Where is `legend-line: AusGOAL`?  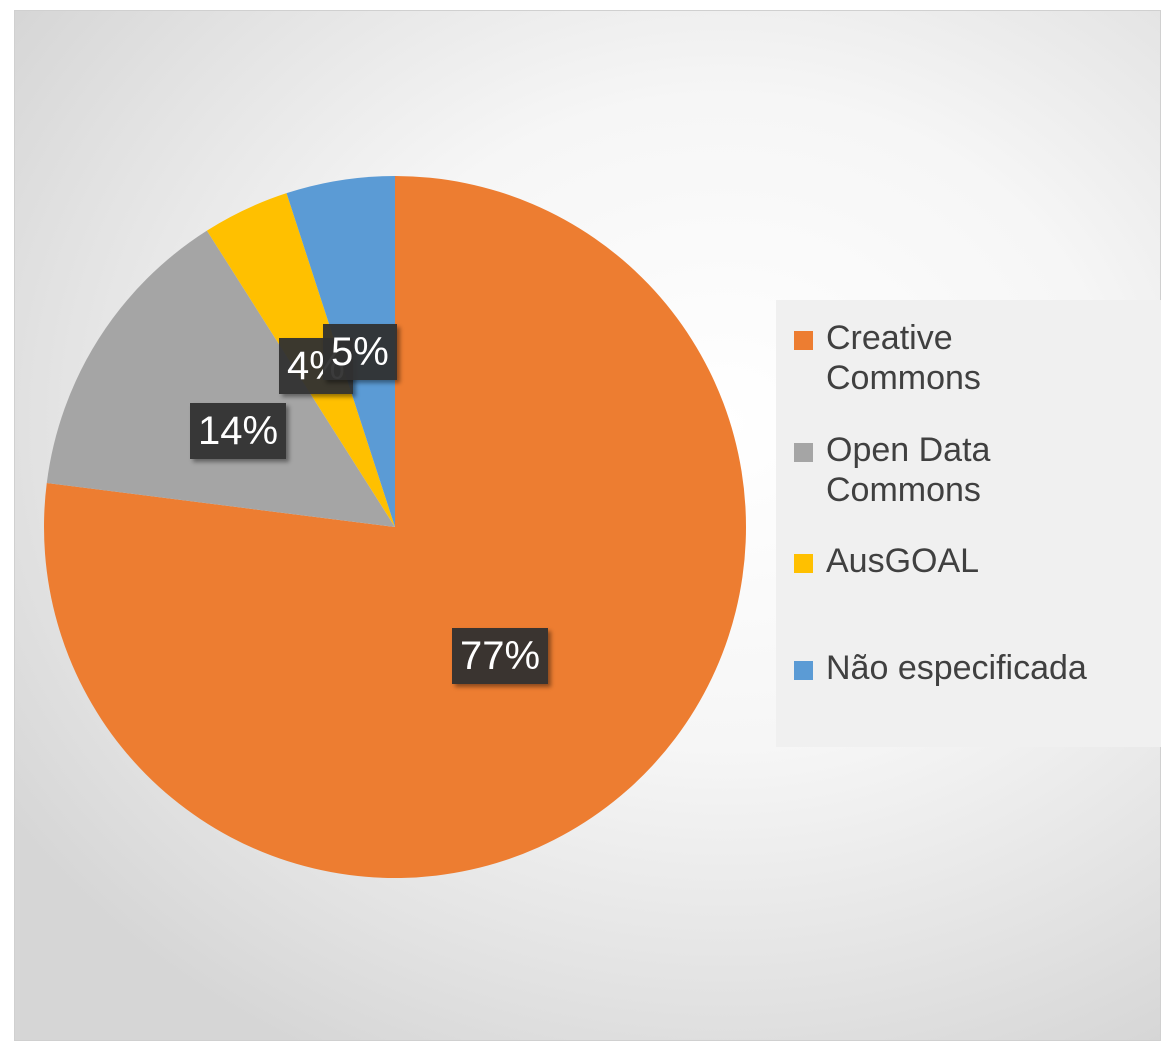
legend-line: AusGOAL is located at coordinates (903, 561).